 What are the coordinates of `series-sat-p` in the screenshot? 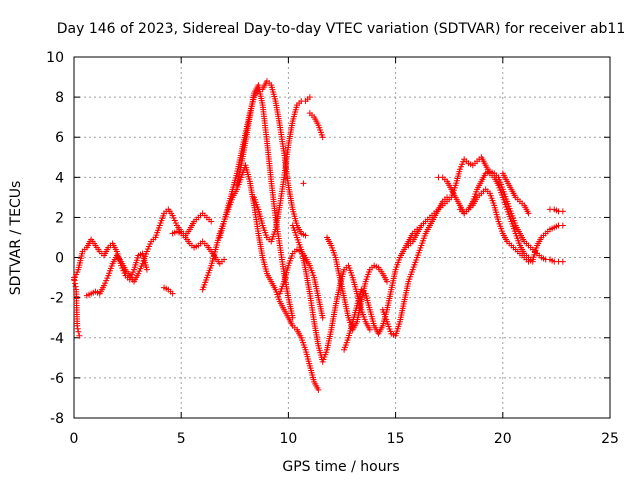 It's located at (381, 289).